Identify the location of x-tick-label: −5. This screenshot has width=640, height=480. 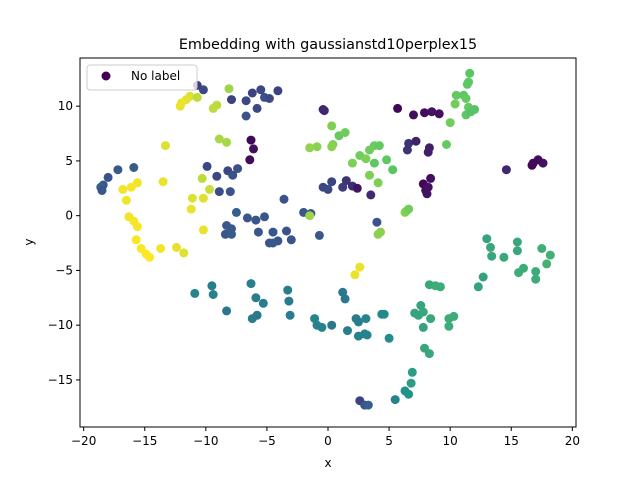
(267, 441).